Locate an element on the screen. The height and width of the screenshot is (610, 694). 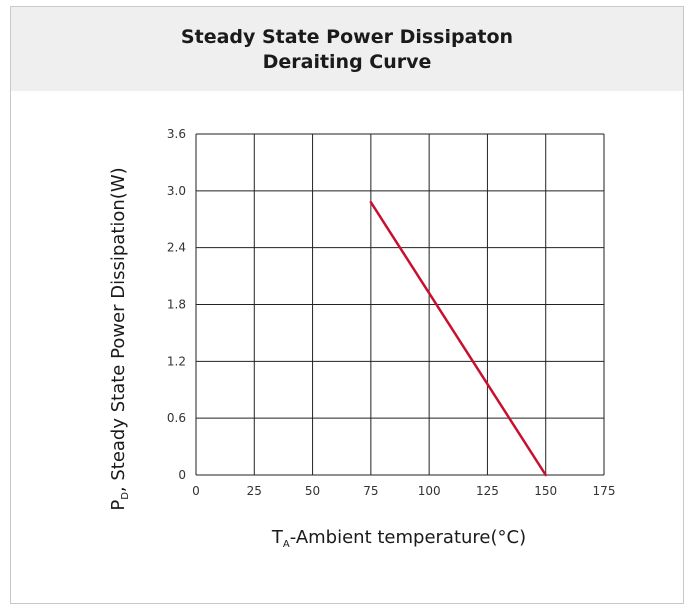
x-tick-label: 50 is located at coordinates (312, 491).